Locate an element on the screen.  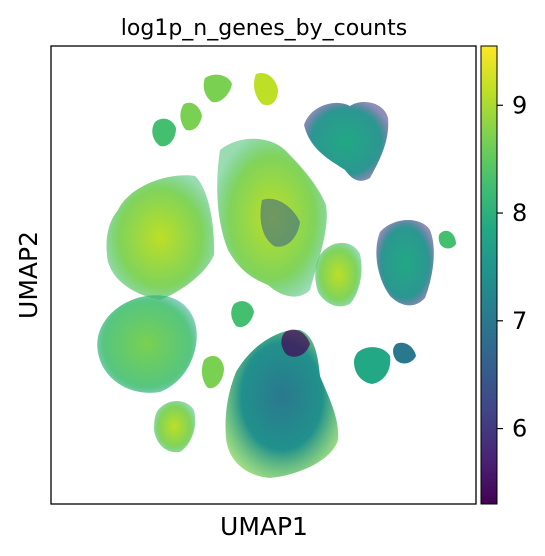
cluster-left-middle is located at coordinates (147, 344).